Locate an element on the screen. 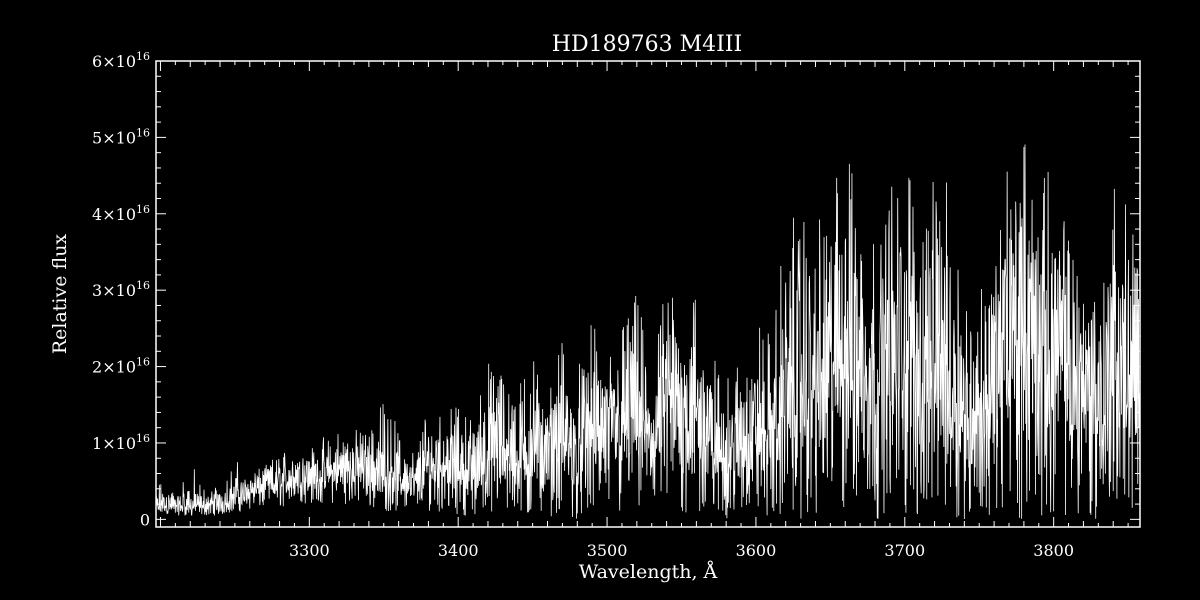  x-tick-label: 3300 is located at coordinates (309, 550).